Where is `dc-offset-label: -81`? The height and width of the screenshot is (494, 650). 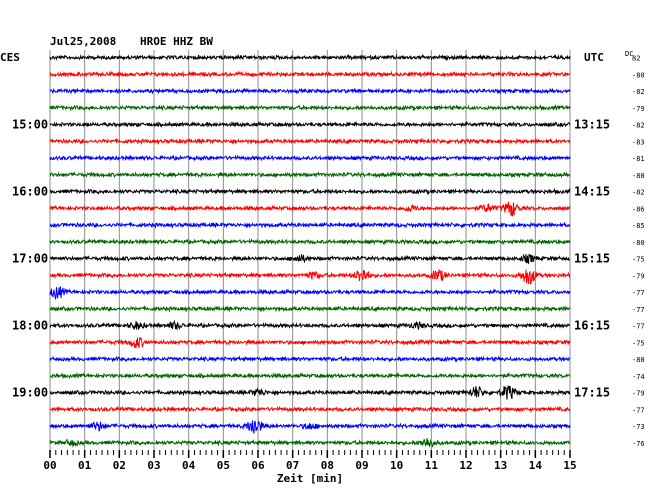
dc-offset-label: -81 is located at coordinates (638, 159).